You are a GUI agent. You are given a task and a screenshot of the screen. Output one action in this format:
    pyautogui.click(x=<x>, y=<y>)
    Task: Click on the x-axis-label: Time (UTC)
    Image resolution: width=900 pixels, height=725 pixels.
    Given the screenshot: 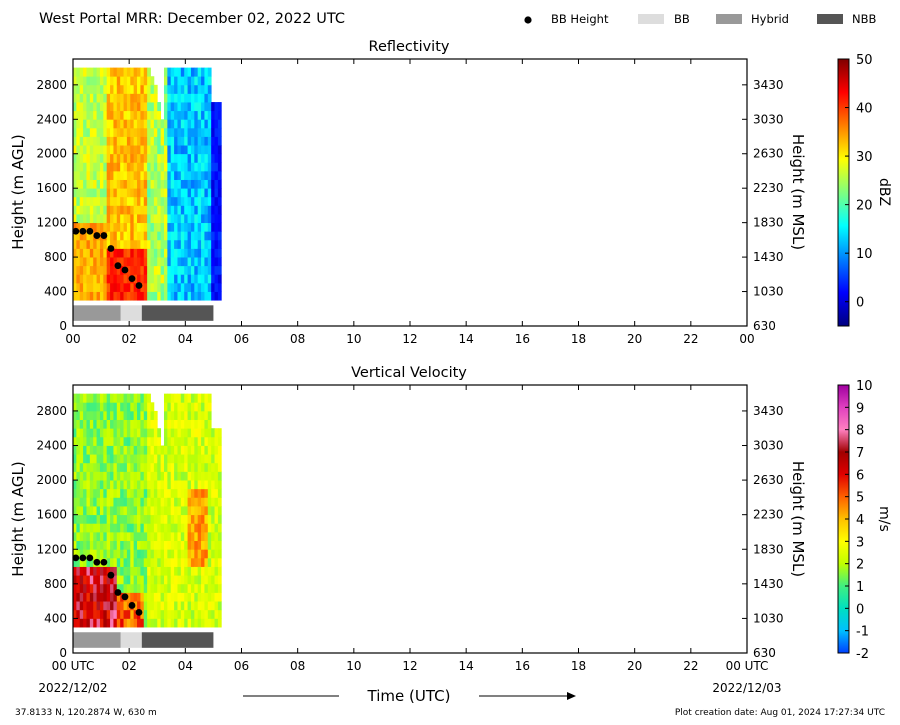 What is the action you would take?
    pyautogui.click(x=409, y=696)
    